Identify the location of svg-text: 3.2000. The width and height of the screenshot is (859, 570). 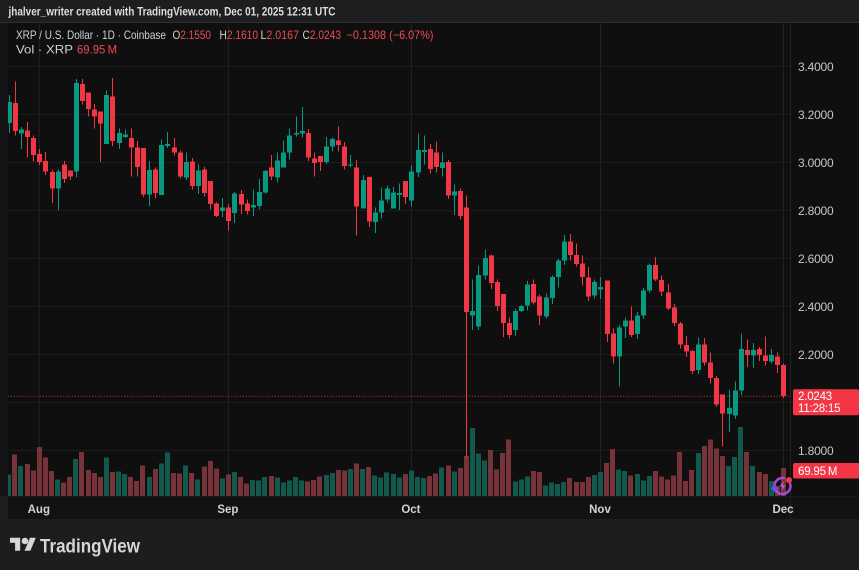
(816, 115).